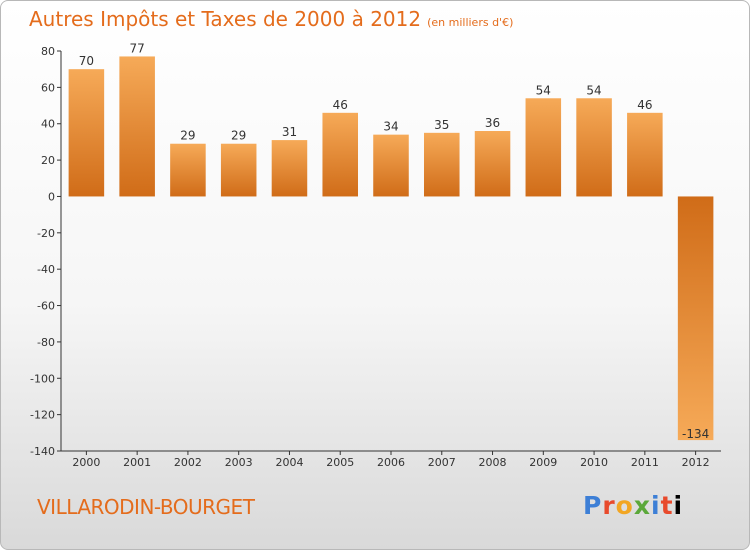  I want to click on x-tick-label: 2010, so click(594, 462).